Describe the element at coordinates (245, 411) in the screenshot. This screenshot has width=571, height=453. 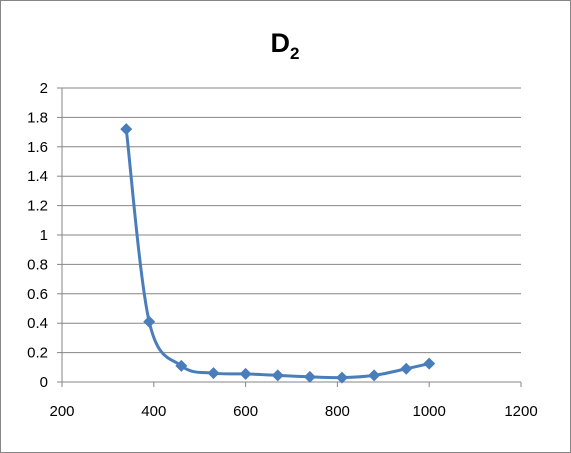
I see `x-tick-label: 600` at that location.